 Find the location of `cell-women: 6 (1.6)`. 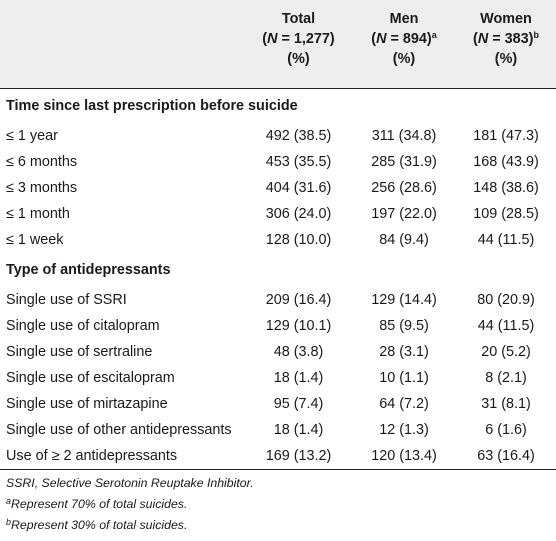

cell-women: 6 (1.6) is located at coordinates (506, 429).